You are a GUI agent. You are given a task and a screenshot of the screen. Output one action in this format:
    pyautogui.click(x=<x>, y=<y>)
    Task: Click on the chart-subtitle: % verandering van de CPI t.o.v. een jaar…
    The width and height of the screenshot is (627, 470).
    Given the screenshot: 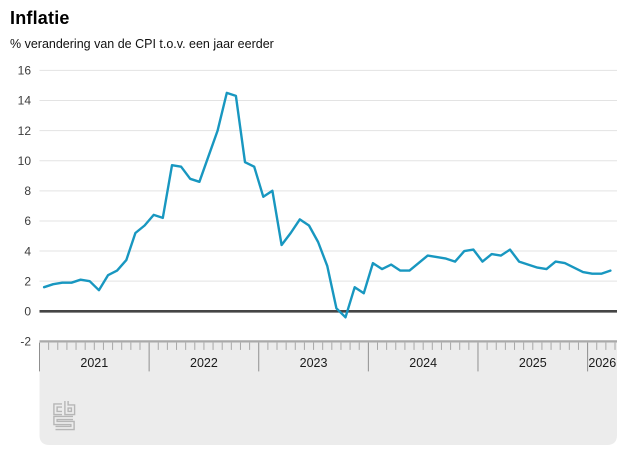 What is the action you would take?
    pyautogui.click(x=142, y=44)
    